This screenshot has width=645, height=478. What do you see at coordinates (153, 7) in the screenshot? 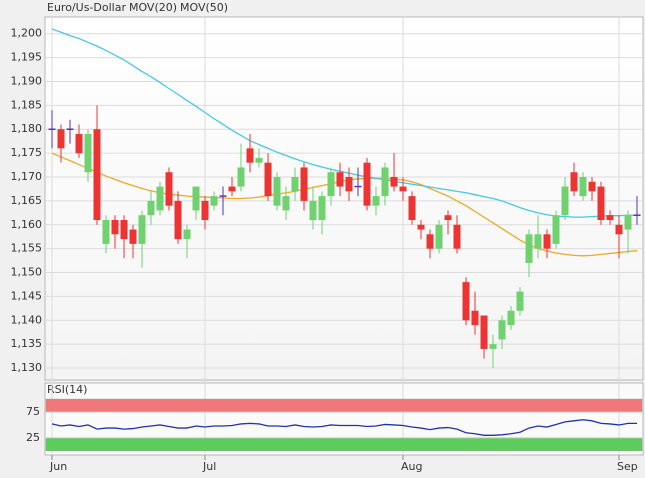
I see `legend-entry: MOV(20)` at bounding box center [153, 7].